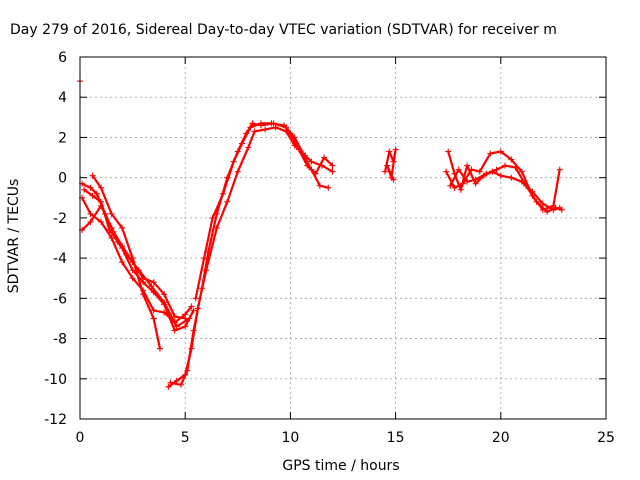 This screenshot has width=640, height=480. What do you see at coordinates (290, 438) in the screenshot?
I see `x-tick-label: 10` at bounding box center [290, 438].